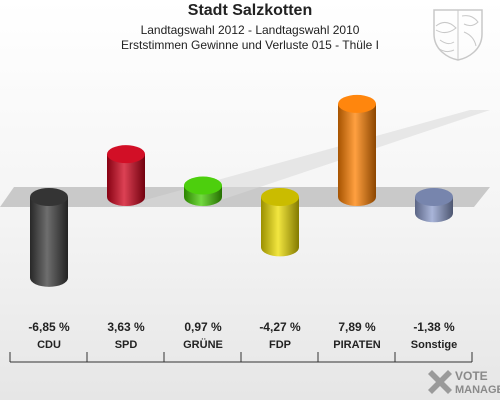  What do you see at coordinates (471, 376) in the screenshot?
I see `logo-line-1: VOTE` at bounding box center [471, 376].